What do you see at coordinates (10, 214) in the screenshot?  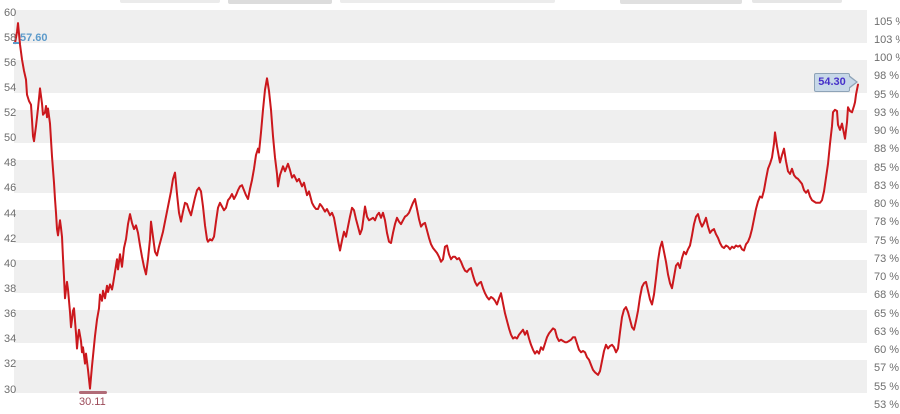 I see `y-axis-label-left: 44` at bounding box center [10, 214].